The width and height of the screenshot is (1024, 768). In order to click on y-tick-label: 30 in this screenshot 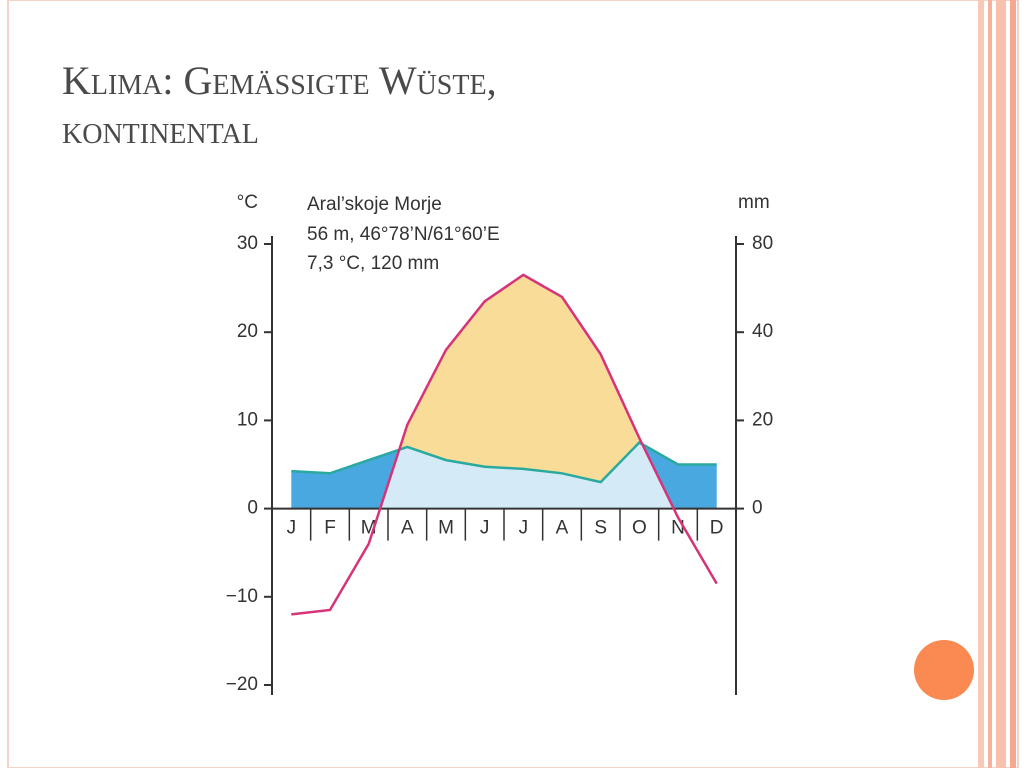, I will do `click(247, 243)`.